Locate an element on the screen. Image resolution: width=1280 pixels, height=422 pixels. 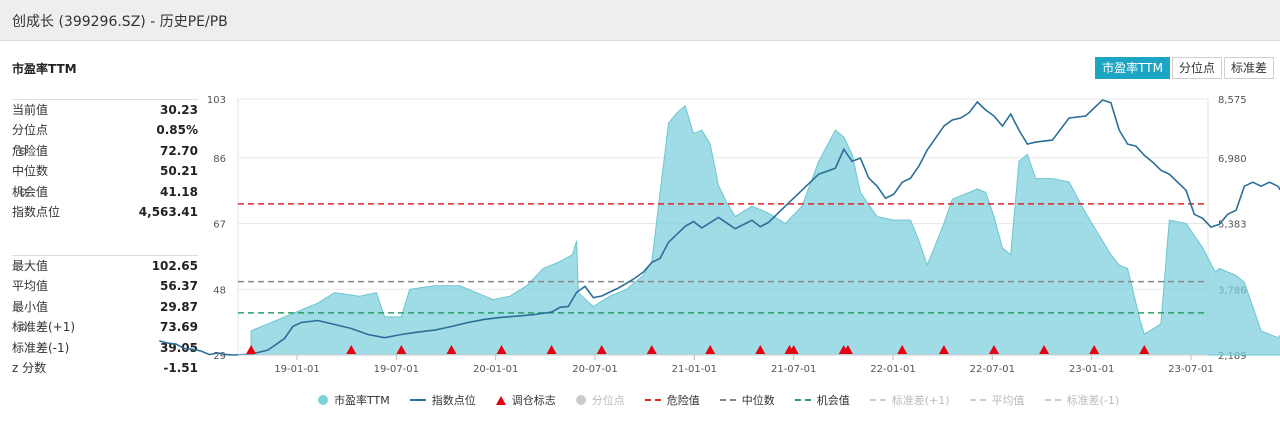
section-title: 市盈率TTM is located at coordinates (44, 69).